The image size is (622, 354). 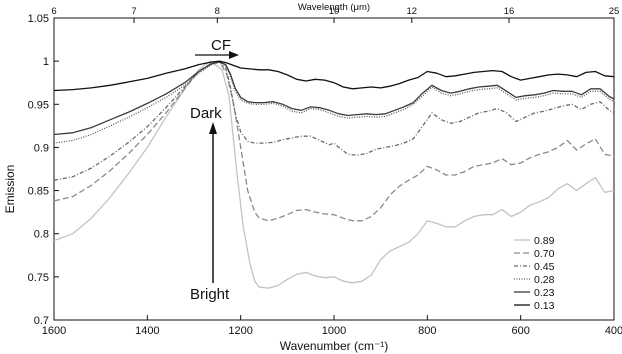 What do you see at coordinates (520, 331) in the screenshot?
I see `x-tick-label: 600` at bounding box center [520, 331].